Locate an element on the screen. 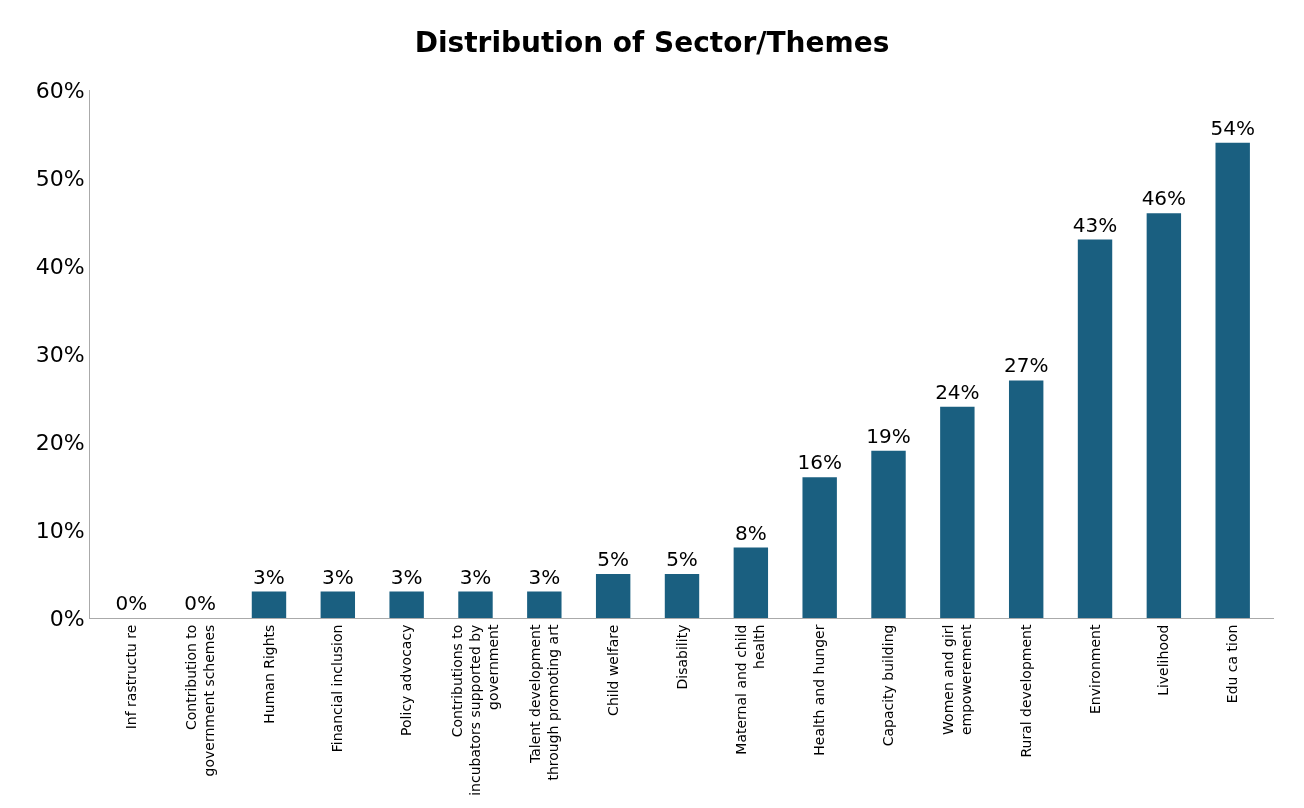 This screenshot has width=1304, height=808. x-tick-label: Rural development is located at coordinates (1025, 691).